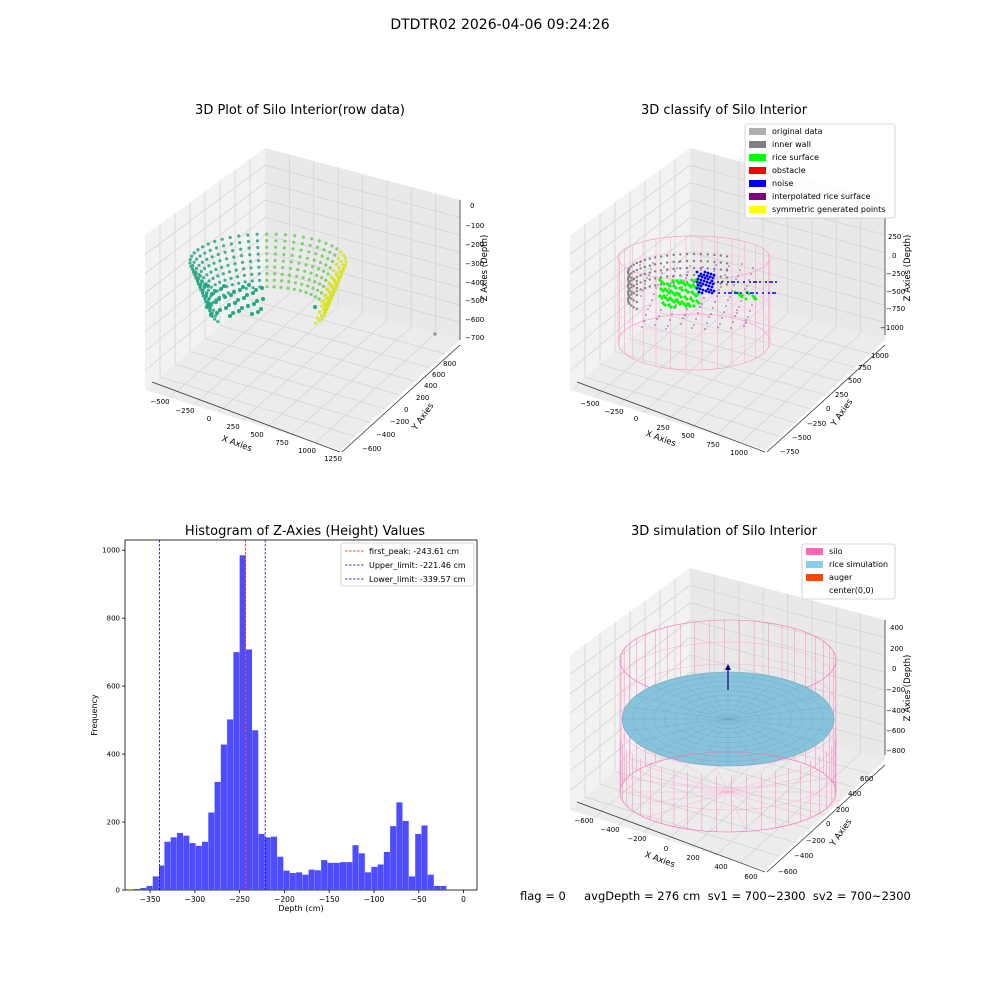 This screenshot has height=1000, width=1000. Describe the element at coordinates (417, 565) in the screenshot. I see `histogram-legend-label-1: Upper_limit: -221.46 cm` at that location.